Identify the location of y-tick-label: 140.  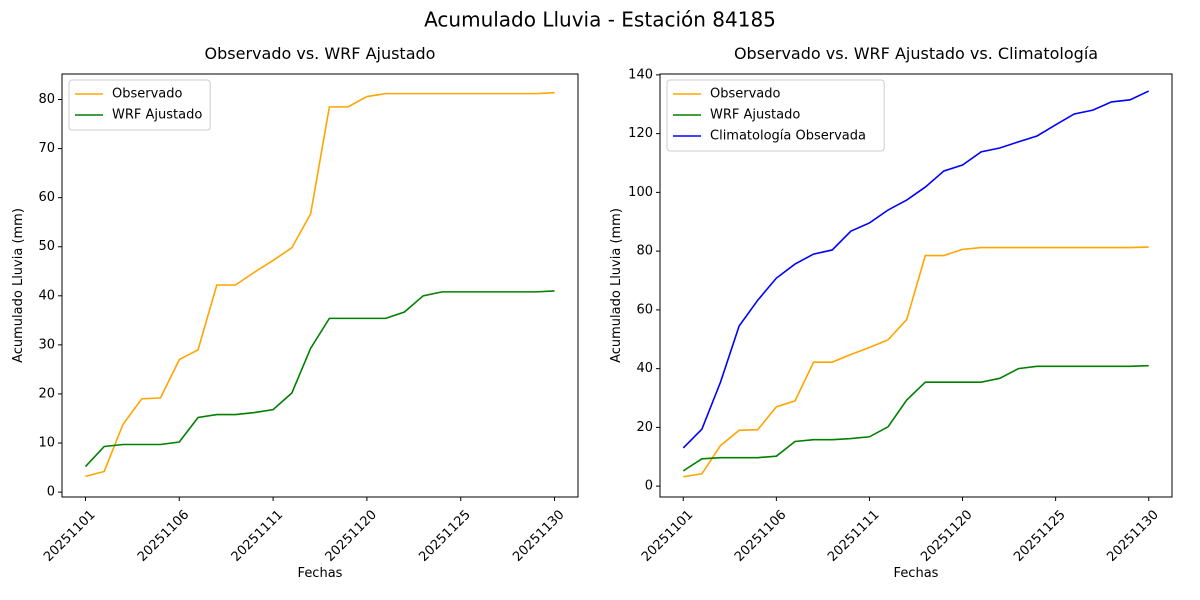
(640, 74).